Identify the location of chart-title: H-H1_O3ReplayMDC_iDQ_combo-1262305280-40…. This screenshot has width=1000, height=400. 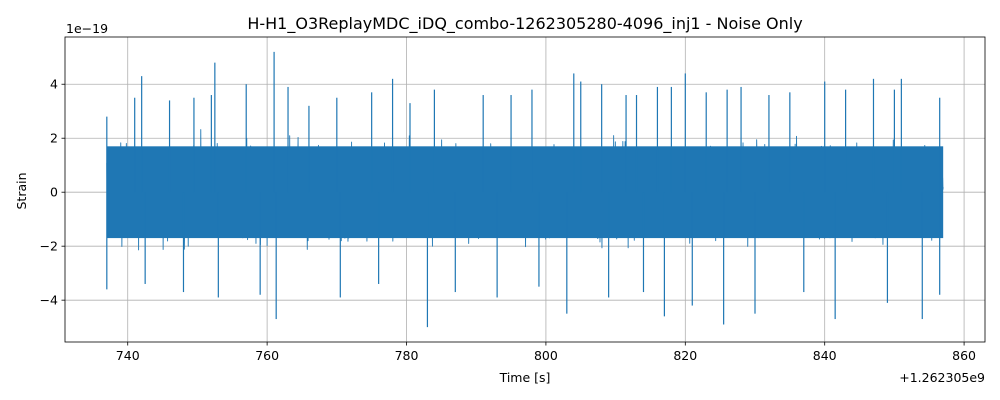
(524, 24).